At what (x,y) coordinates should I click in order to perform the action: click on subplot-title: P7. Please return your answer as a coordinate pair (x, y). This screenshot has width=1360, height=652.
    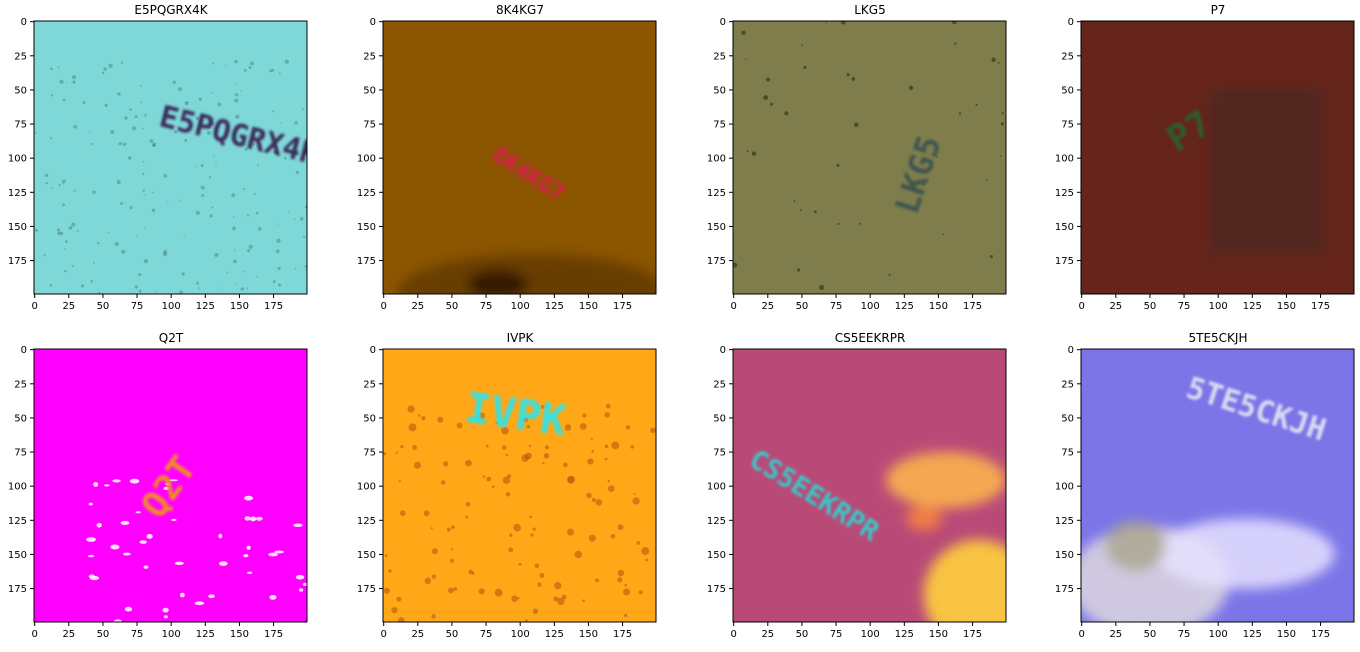
    Looking at the image, I should click on (1218, 10).